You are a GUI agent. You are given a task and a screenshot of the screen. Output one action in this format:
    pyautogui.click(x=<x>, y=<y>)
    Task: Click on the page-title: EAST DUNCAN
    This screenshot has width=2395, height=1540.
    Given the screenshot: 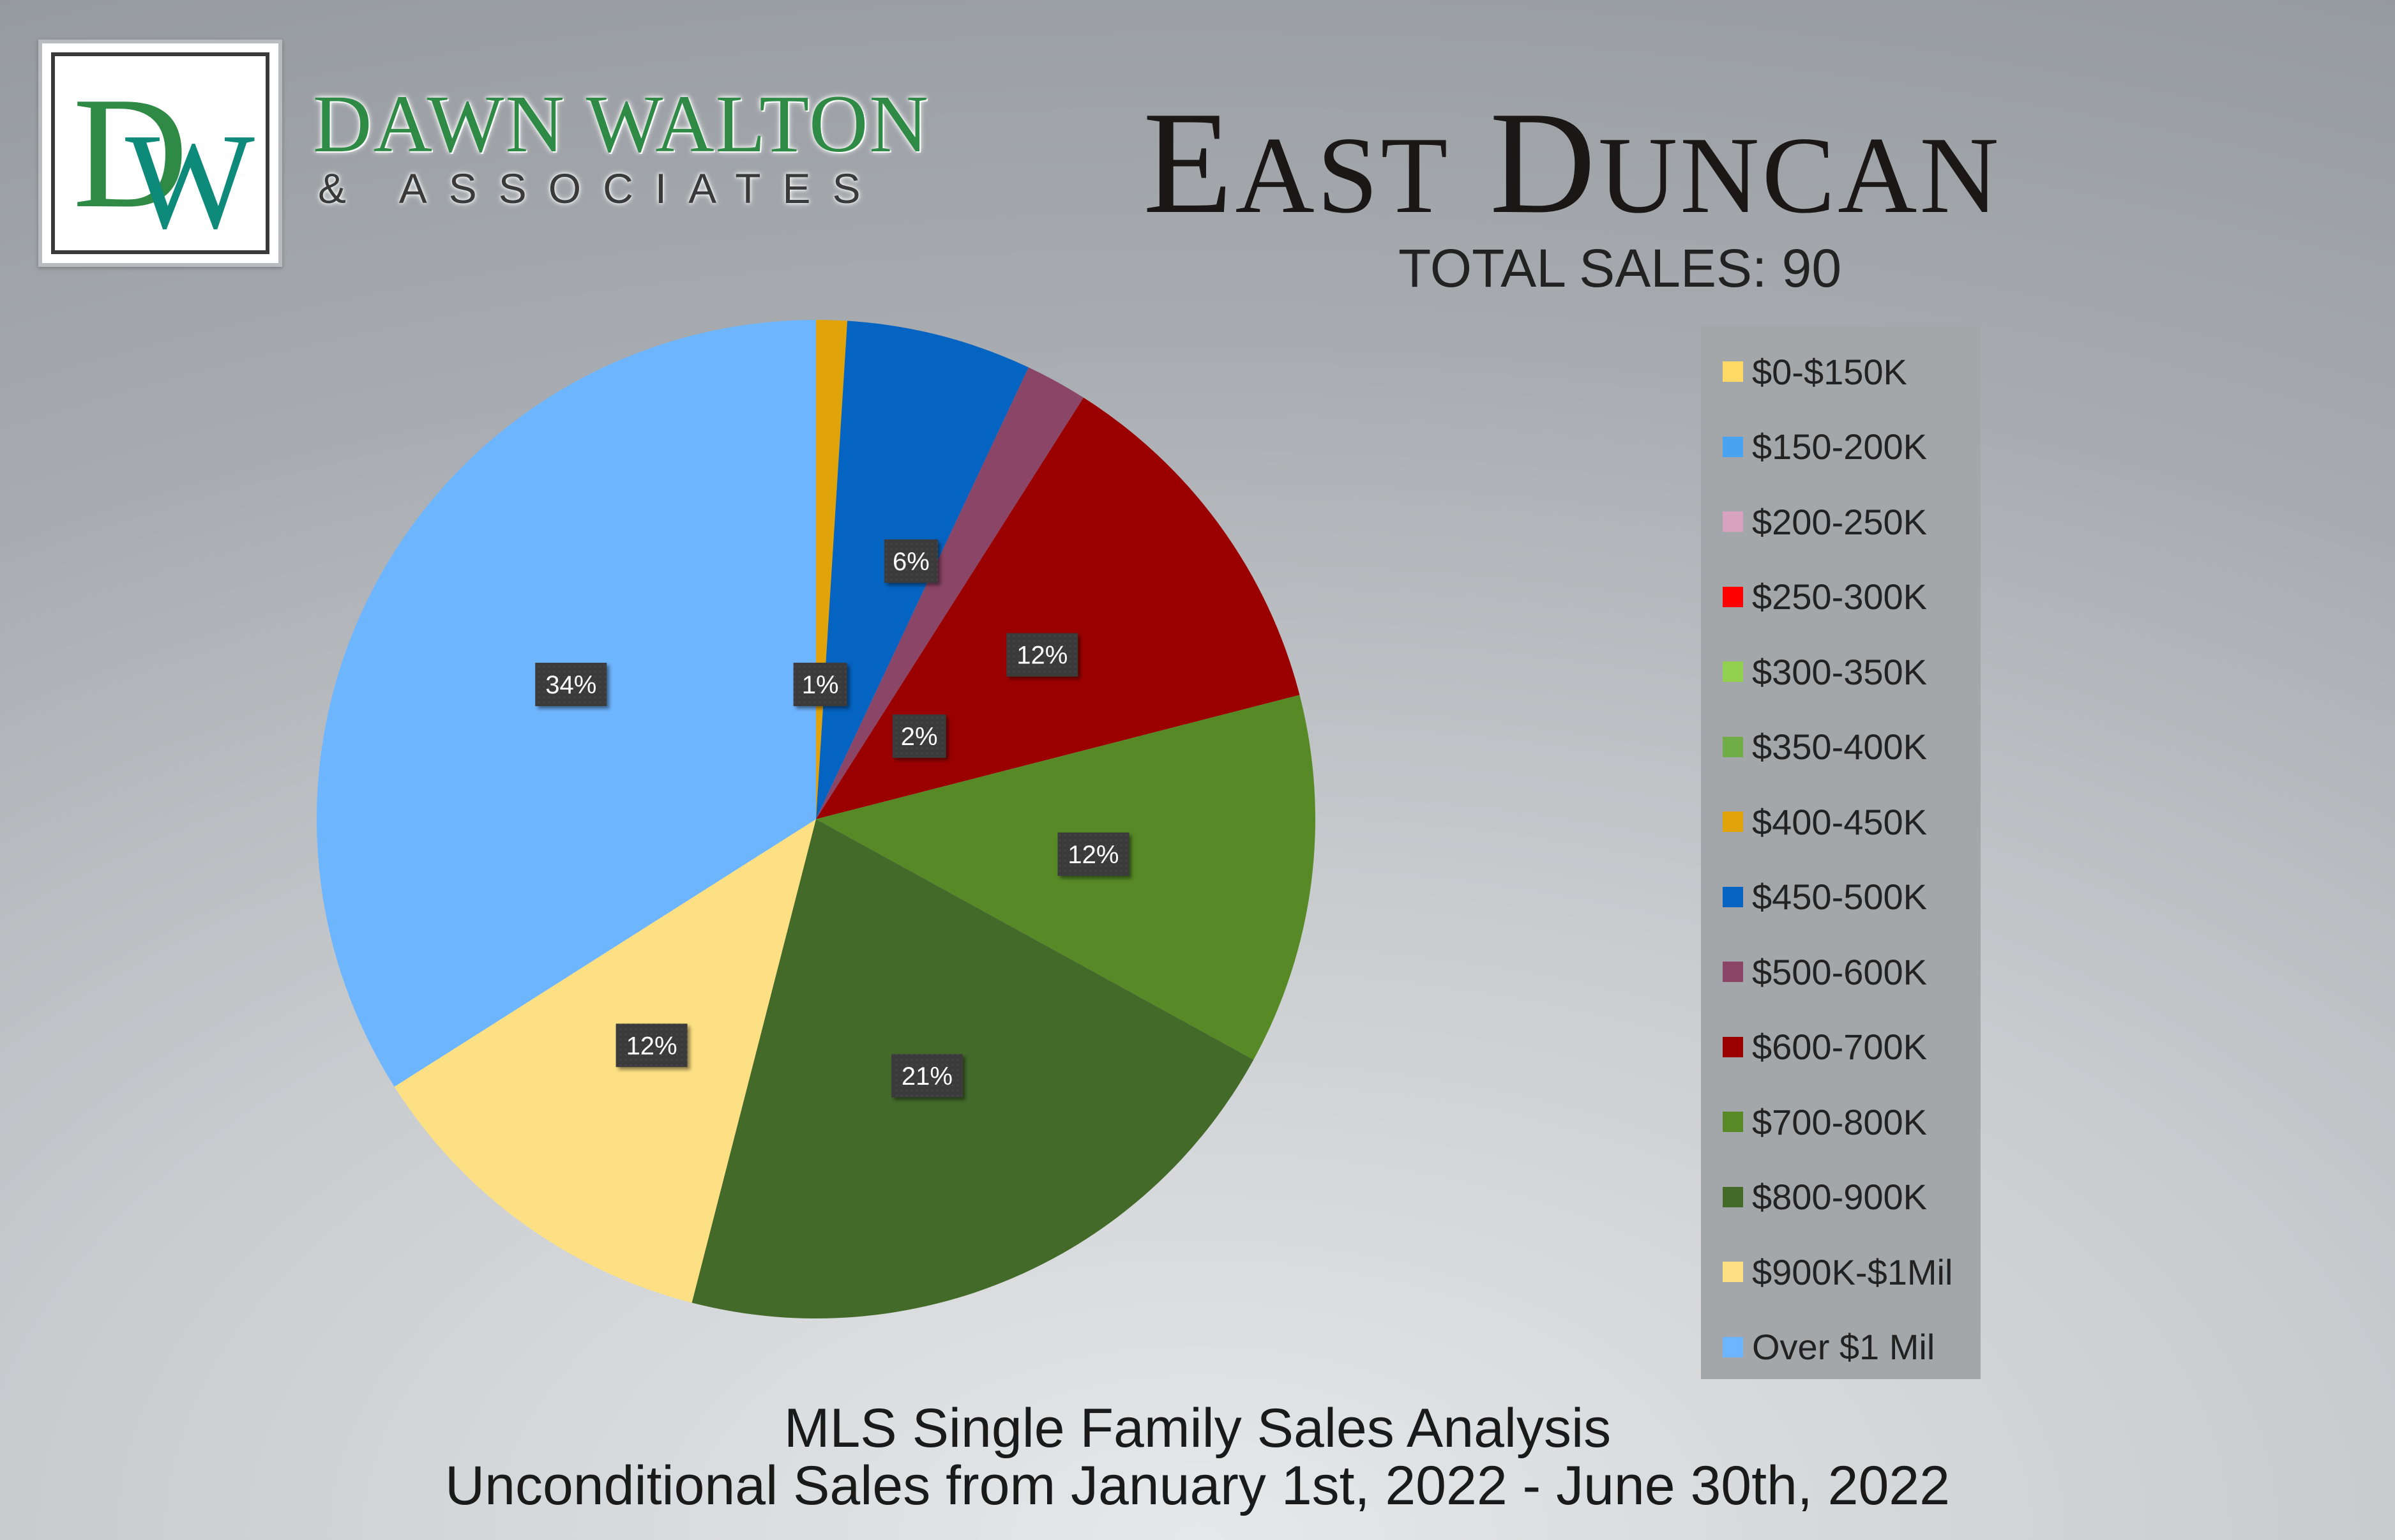 What is the action you would take?
    pyautogui.click(x=1572, y=162)
    